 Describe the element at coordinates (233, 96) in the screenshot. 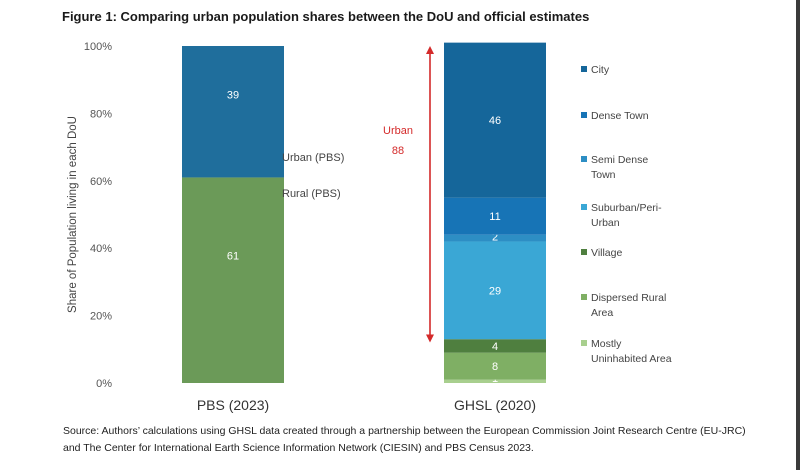

I see `data-label: 39` at that location.